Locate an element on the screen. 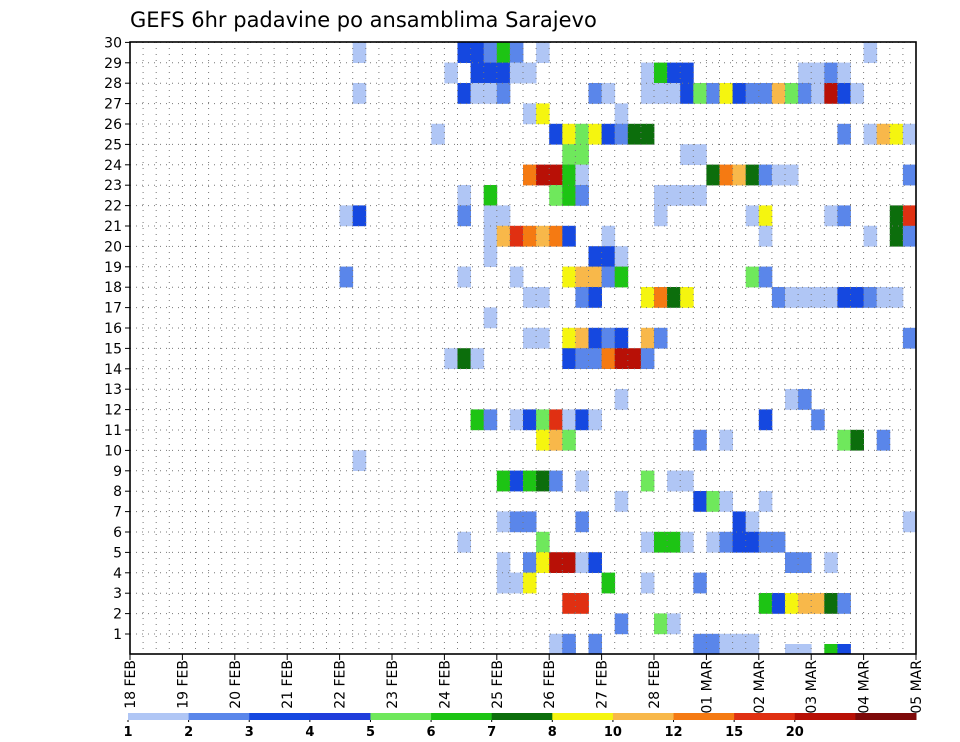  x-tick-label: 04 MAR is located at coordinates (865, 687).